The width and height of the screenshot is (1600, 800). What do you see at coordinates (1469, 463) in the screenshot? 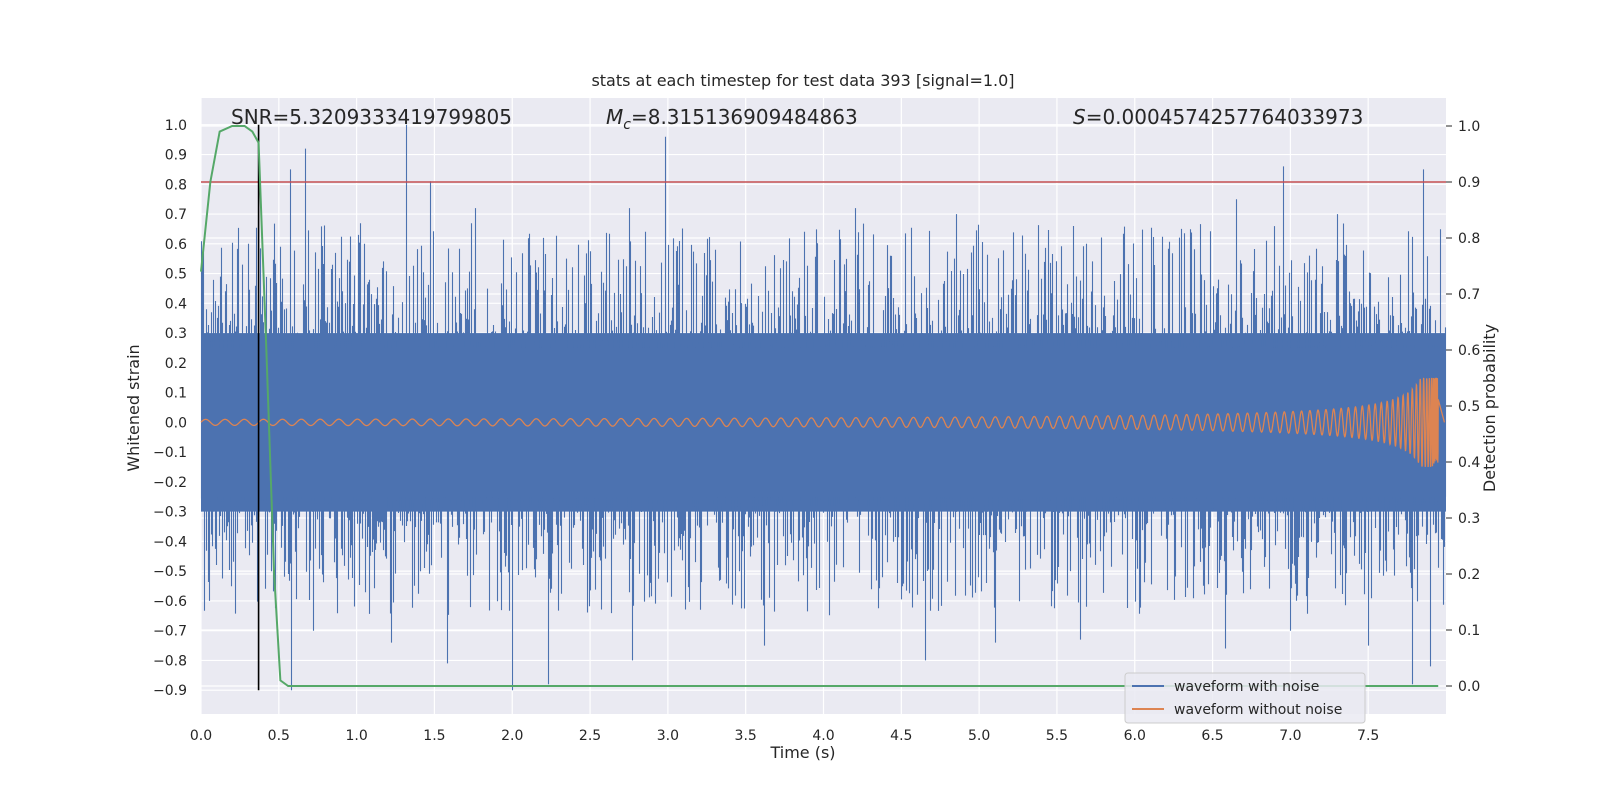
I see `y-tick-label-right: 0.4` at bounding box center [1469, 463].